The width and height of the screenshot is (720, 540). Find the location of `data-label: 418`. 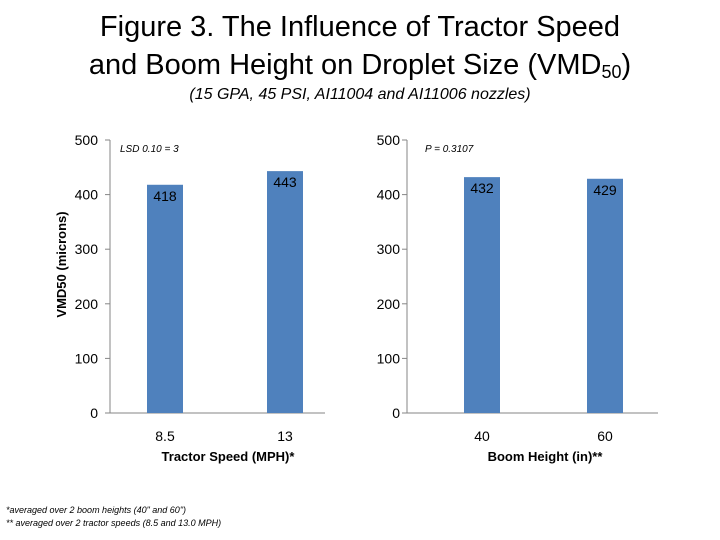

data-label: 418 is located at coordinates (165, 196).